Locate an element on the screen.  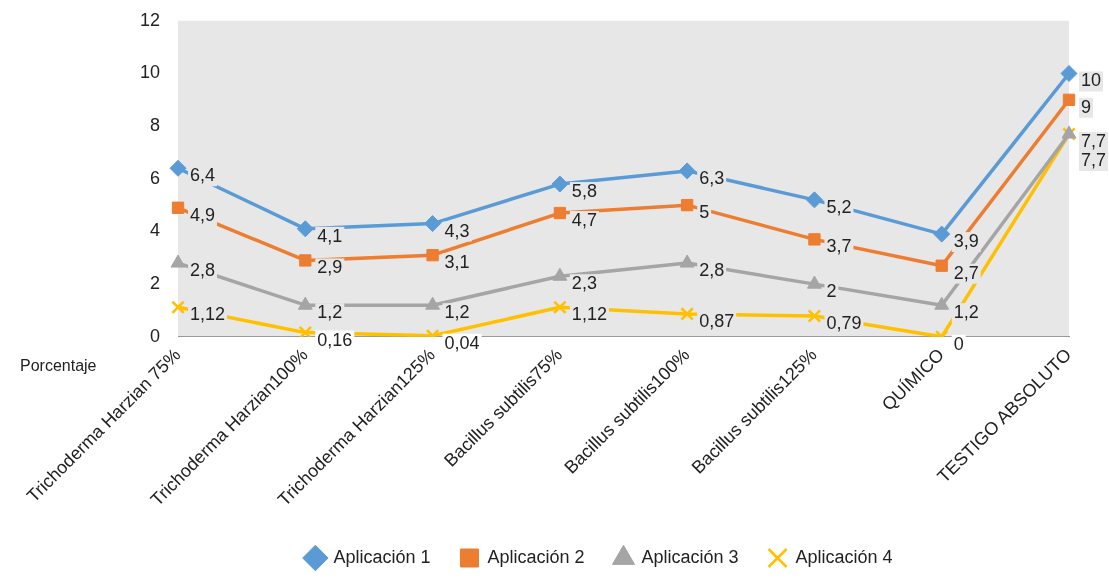
y-axis-title: Porcentaje is located at coordinates (58, 366).